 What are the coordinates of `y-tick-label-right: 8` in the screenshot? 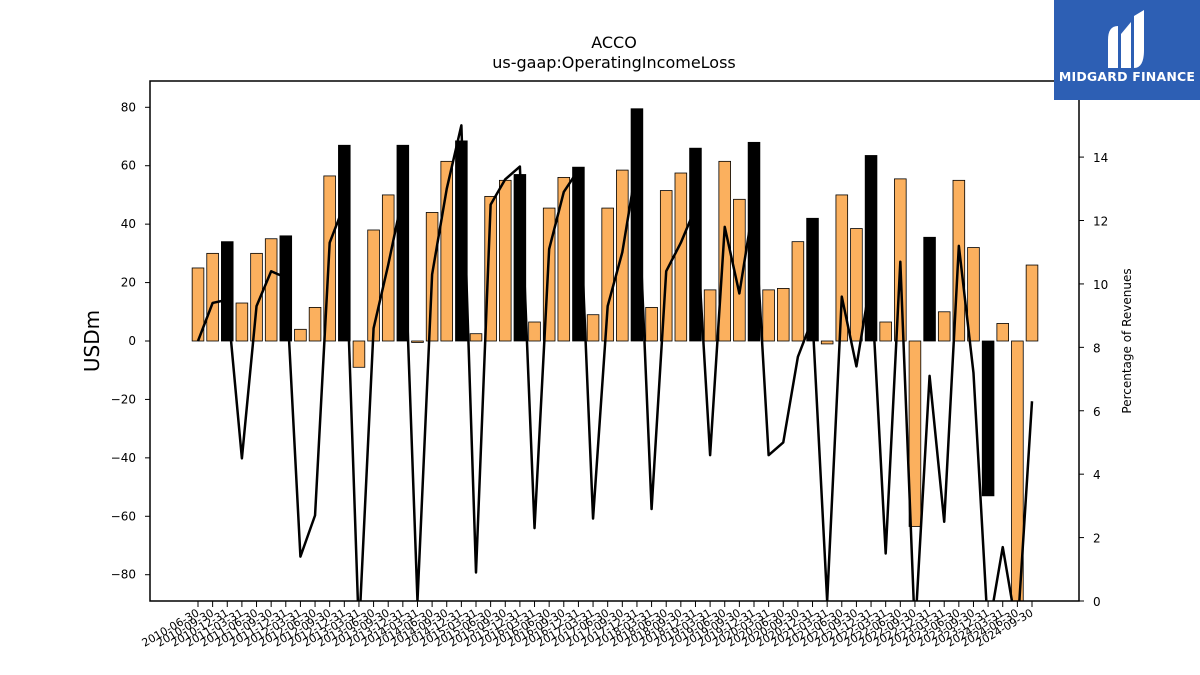 It's located at (1097, 348).